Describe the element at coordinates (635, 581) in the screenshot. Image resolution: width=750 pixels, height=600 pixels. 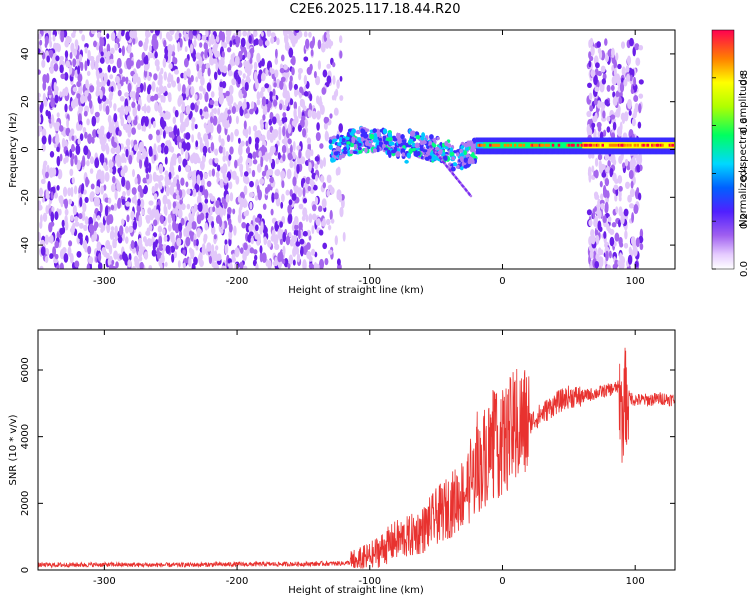
I see `snr-x-tick-label: 100` at that location.